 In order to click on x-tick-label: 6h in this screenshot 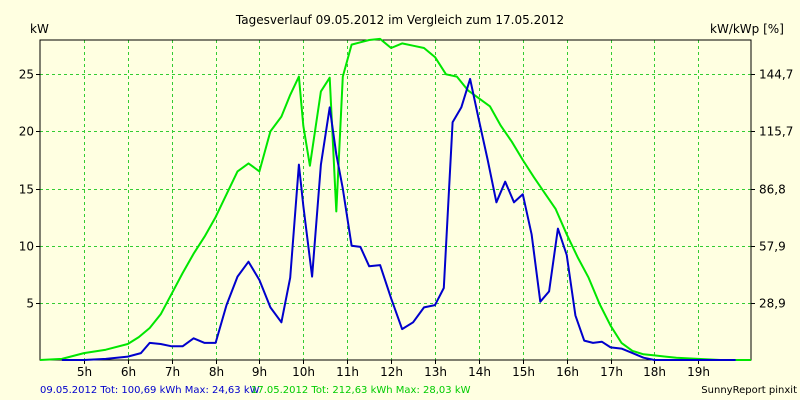, I will do `click(128, 372)`.